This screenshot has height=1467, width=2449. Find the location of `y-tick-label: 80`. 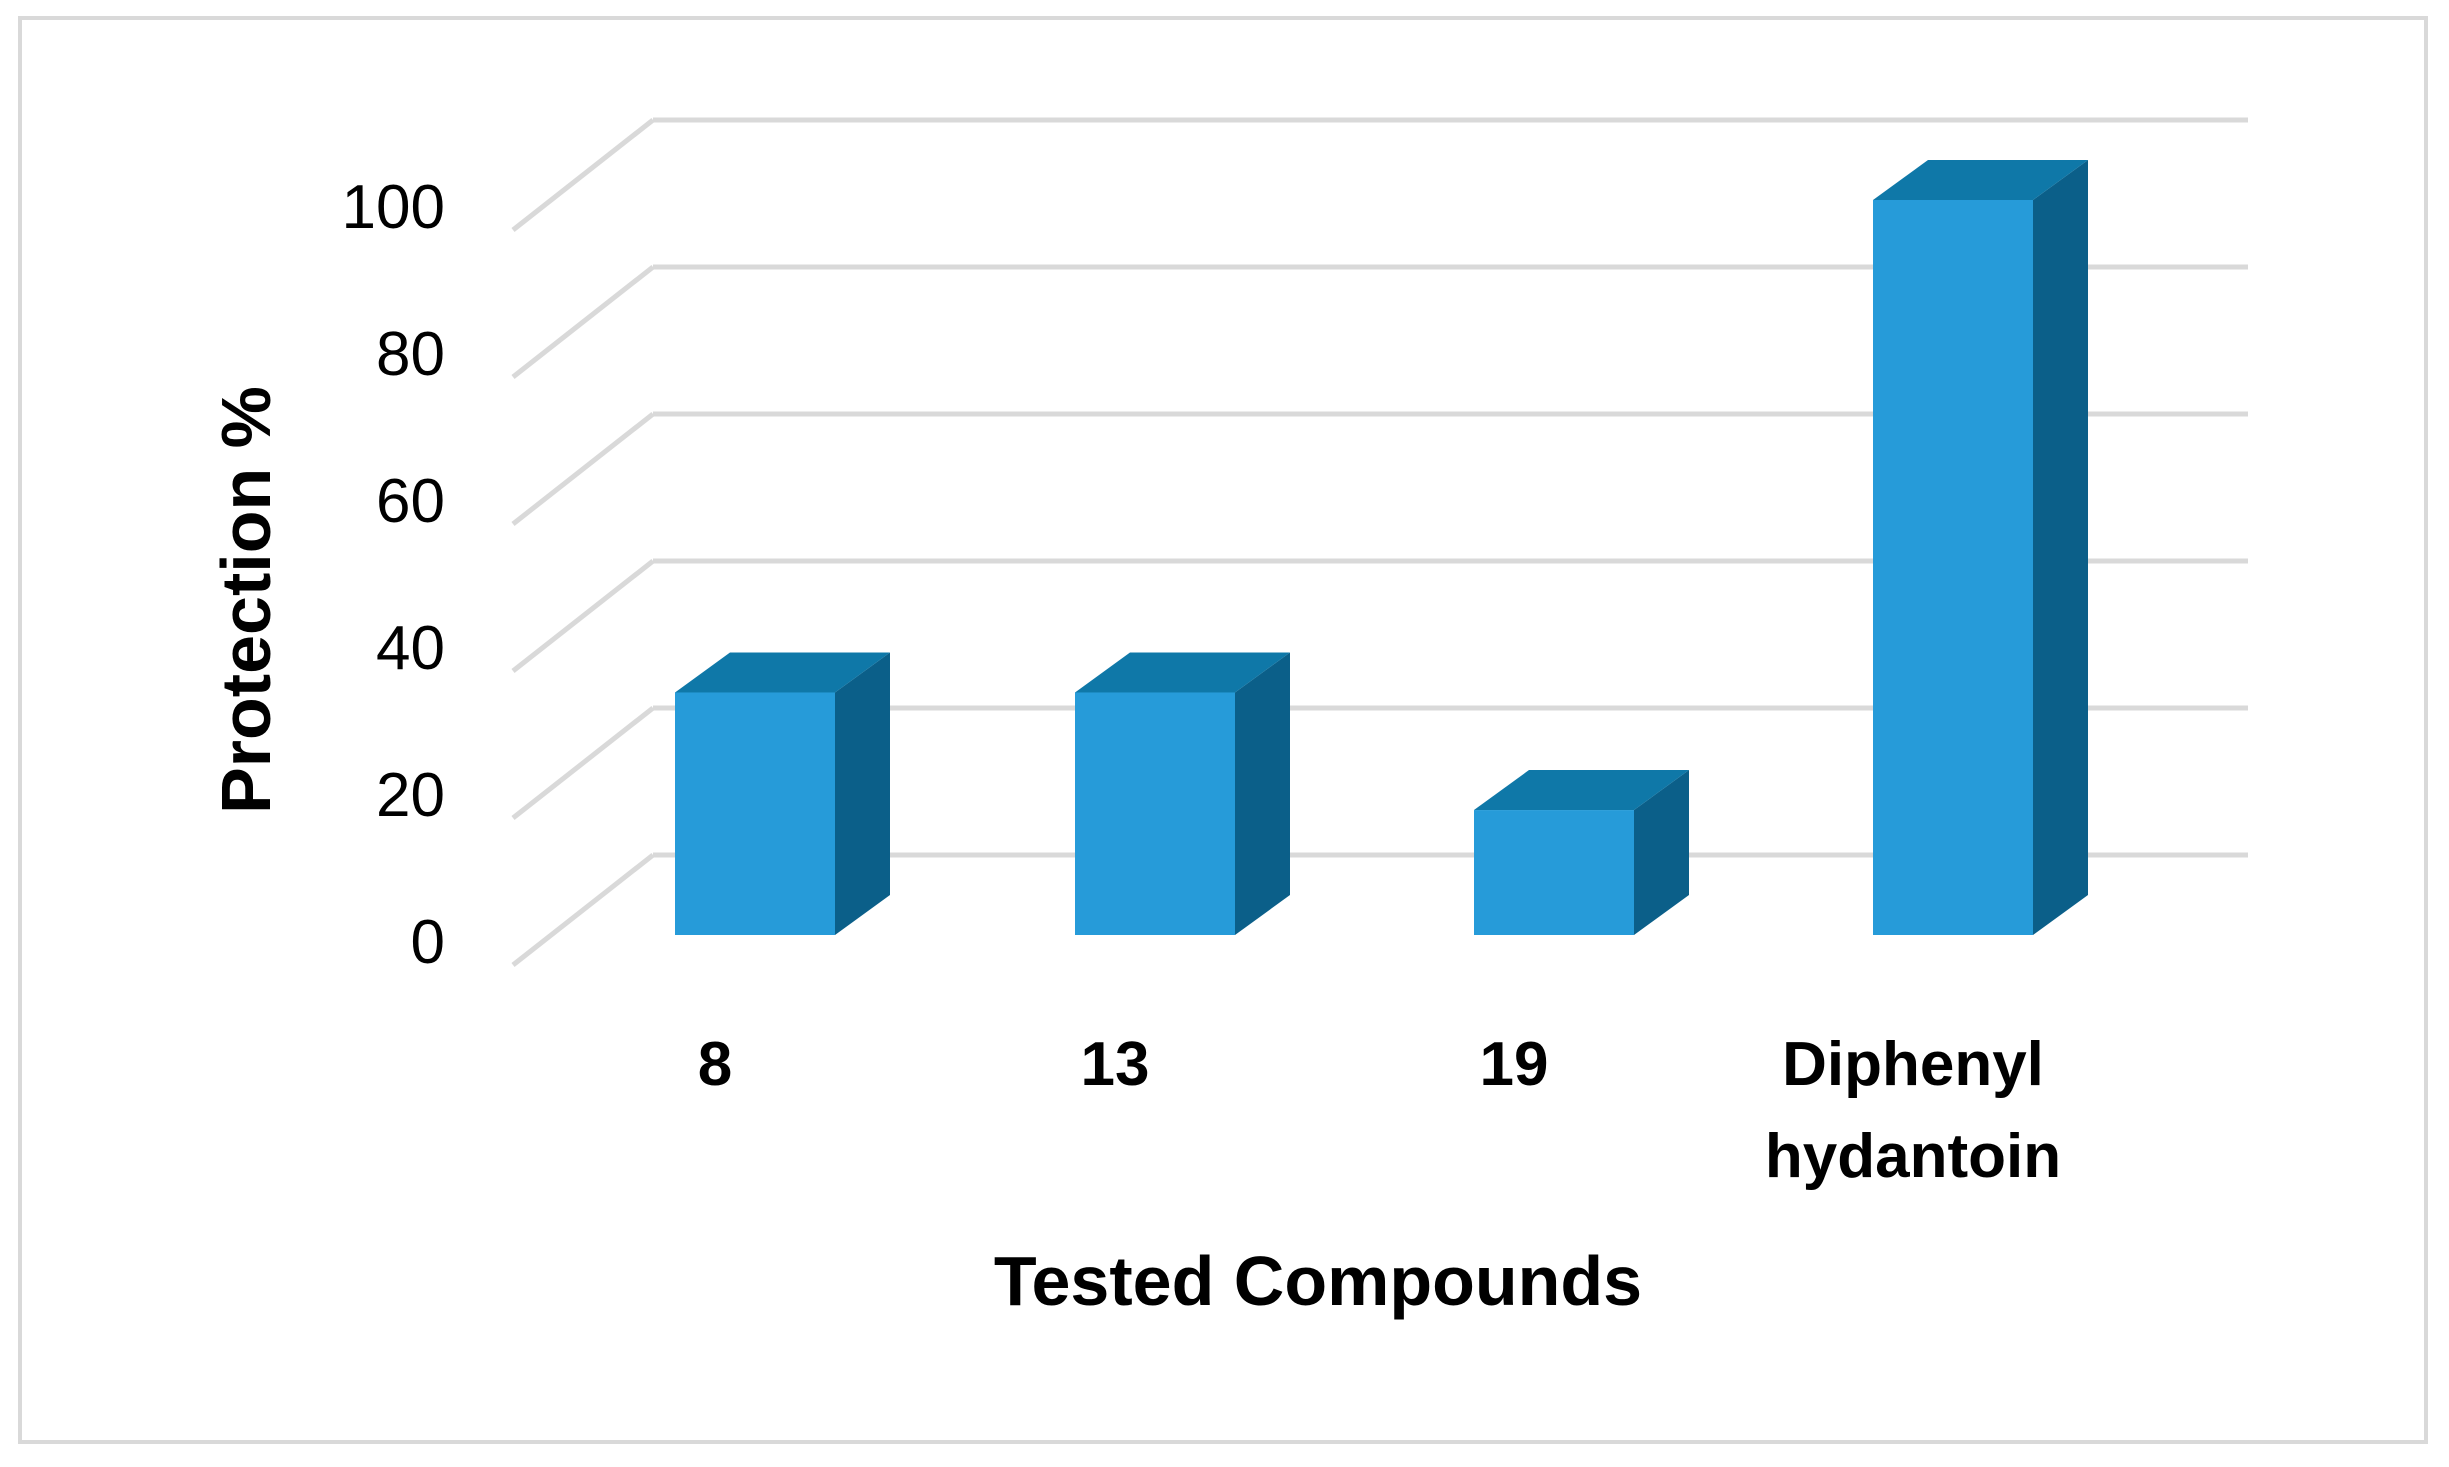

y-tick-label: 80 is located at coordinates (410, 354).